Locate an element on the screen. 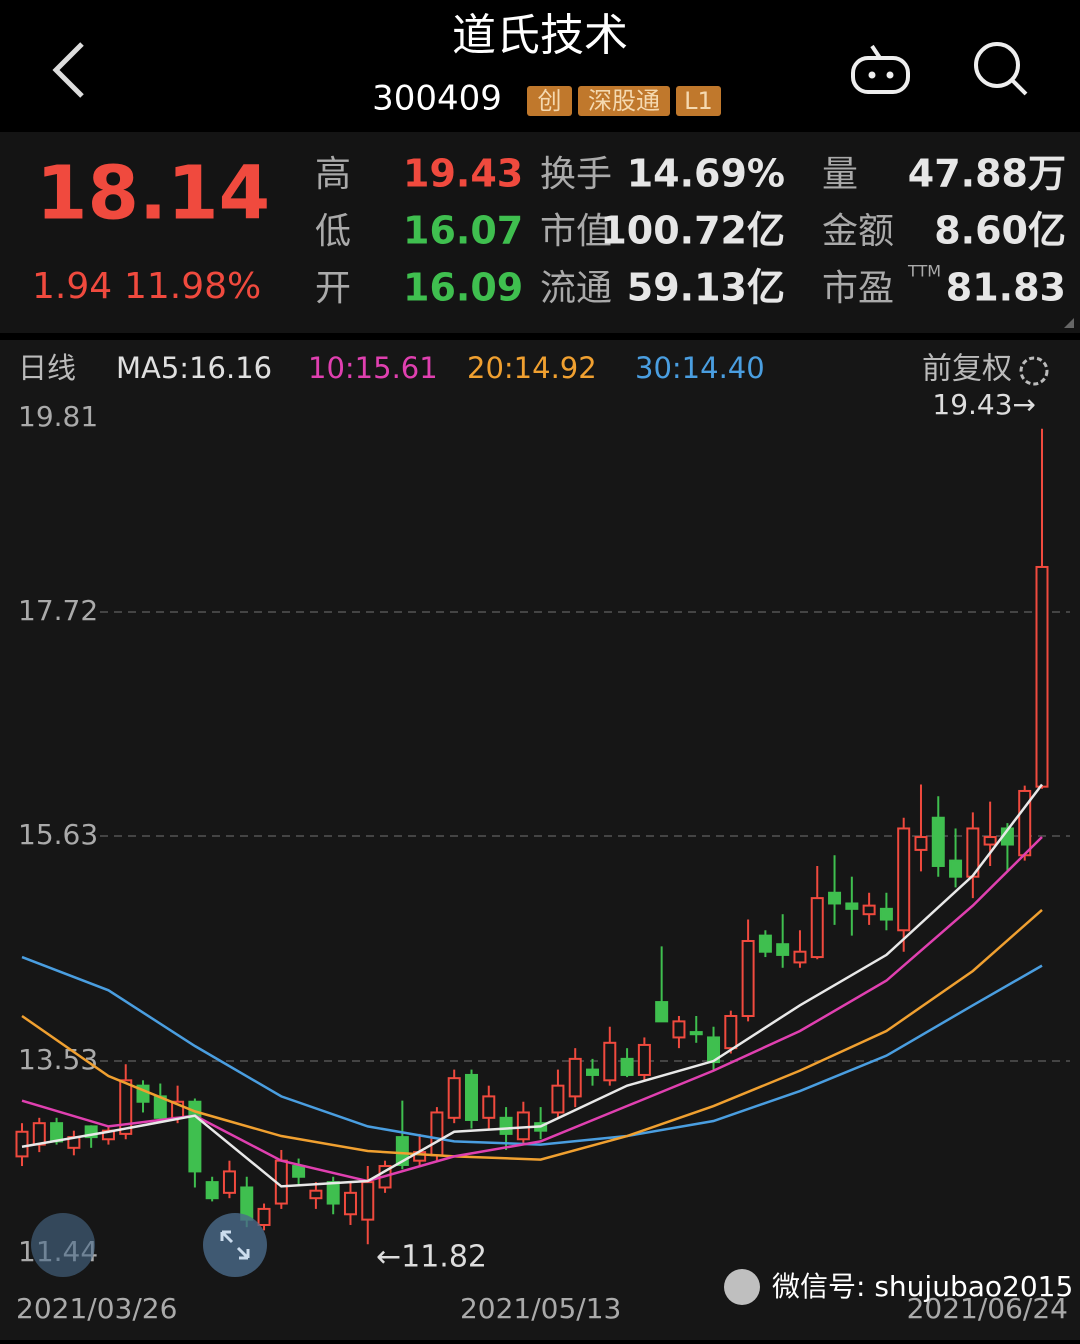  ma-legend: MA5:16.16 is located at coordinates (194, 368).